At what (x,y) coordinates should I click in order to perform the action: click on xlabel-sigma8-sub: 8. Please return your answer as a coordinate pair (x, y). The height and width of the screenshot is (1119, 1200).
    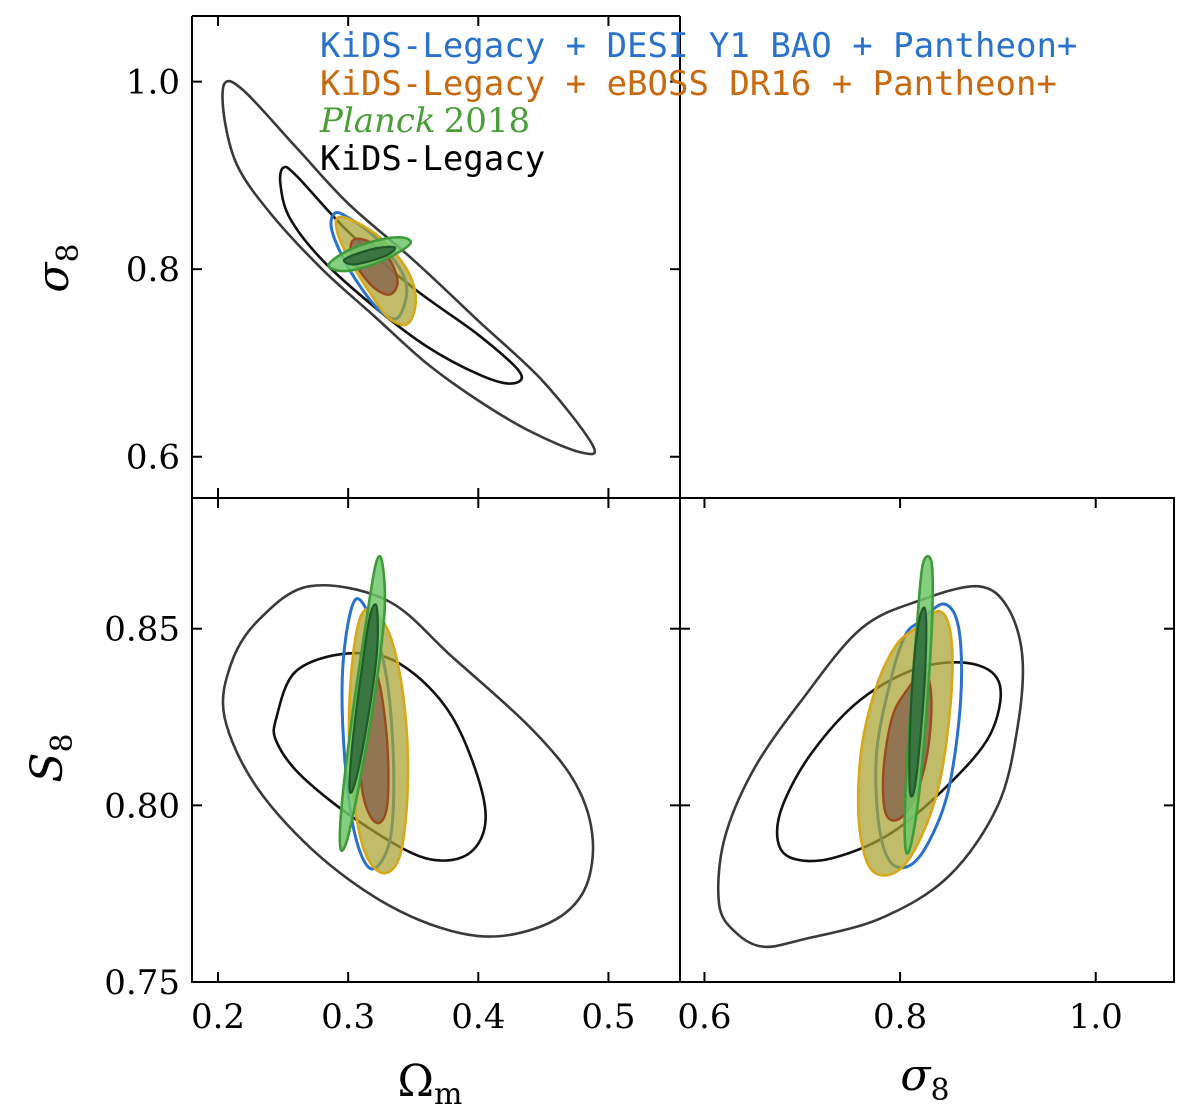
    Looking at the image, I should click on (939, 1090).